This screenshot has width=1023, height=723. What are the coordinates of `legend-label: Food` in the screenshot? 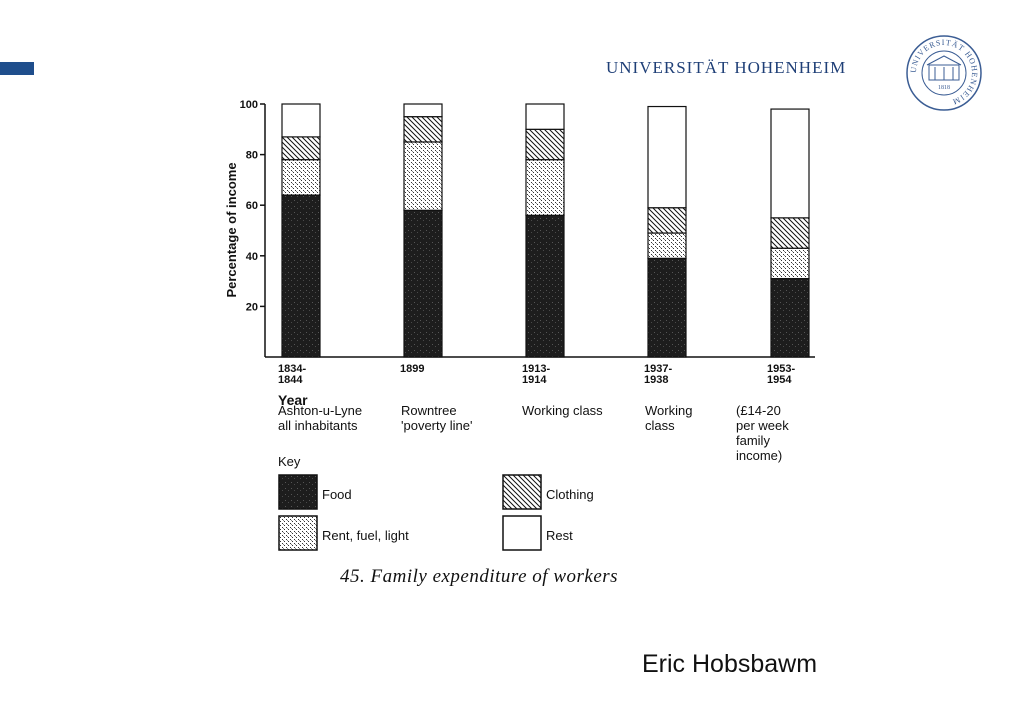 It's located at (337, 494).